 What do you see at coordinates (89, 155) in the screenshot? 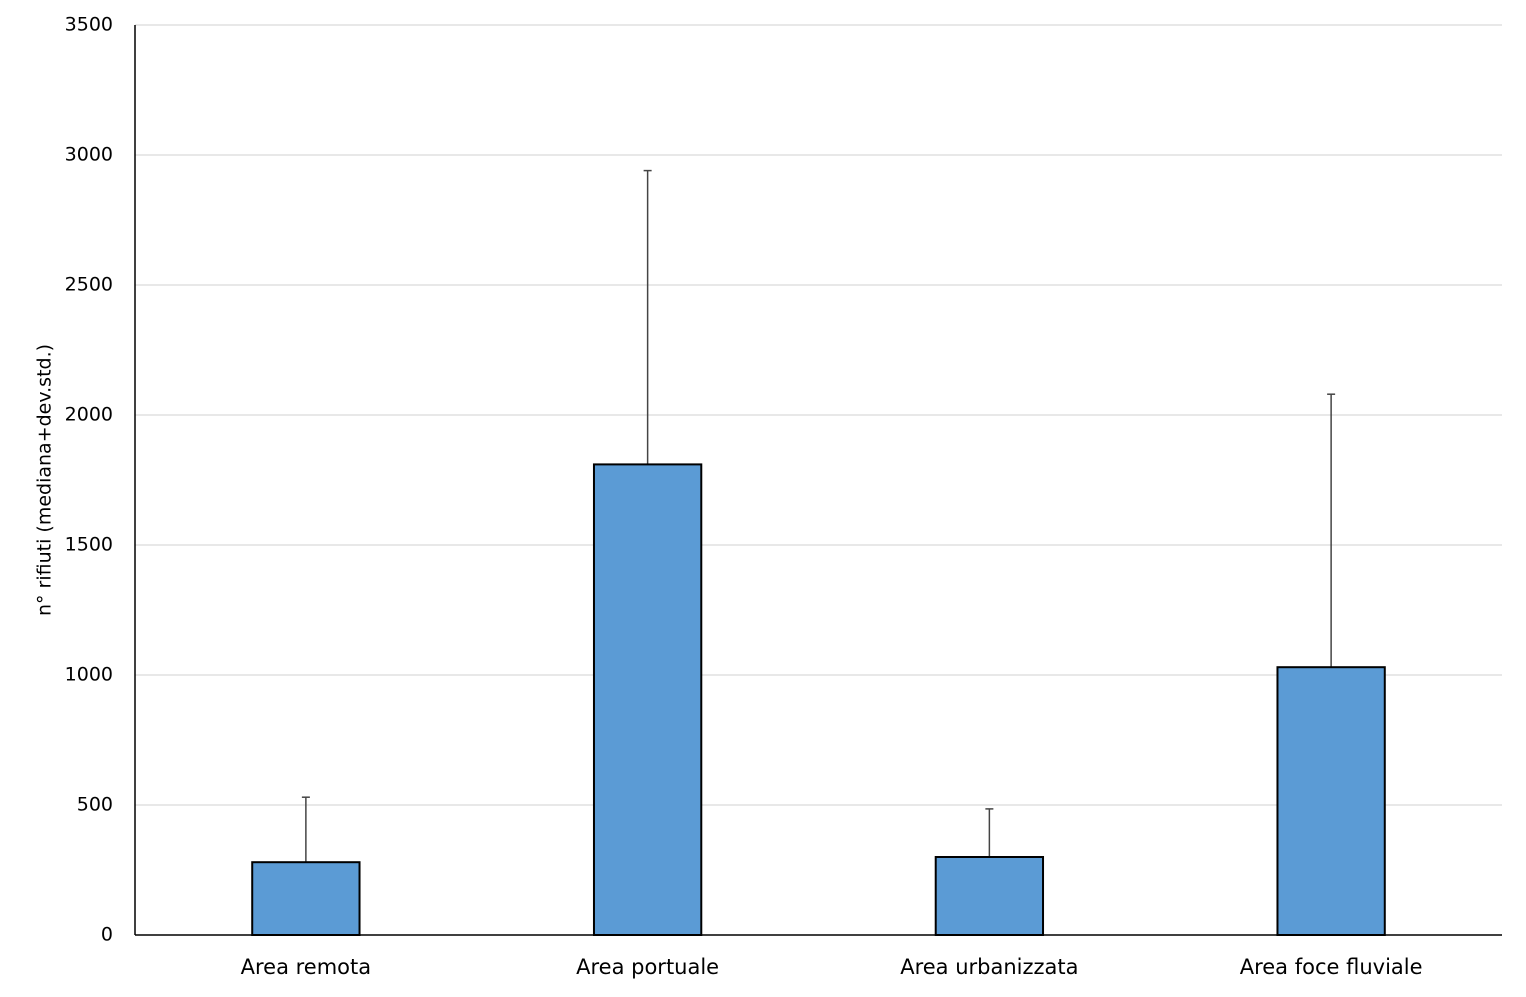
I see `y-tick-label: 3000` at bounding box center [89, 155].